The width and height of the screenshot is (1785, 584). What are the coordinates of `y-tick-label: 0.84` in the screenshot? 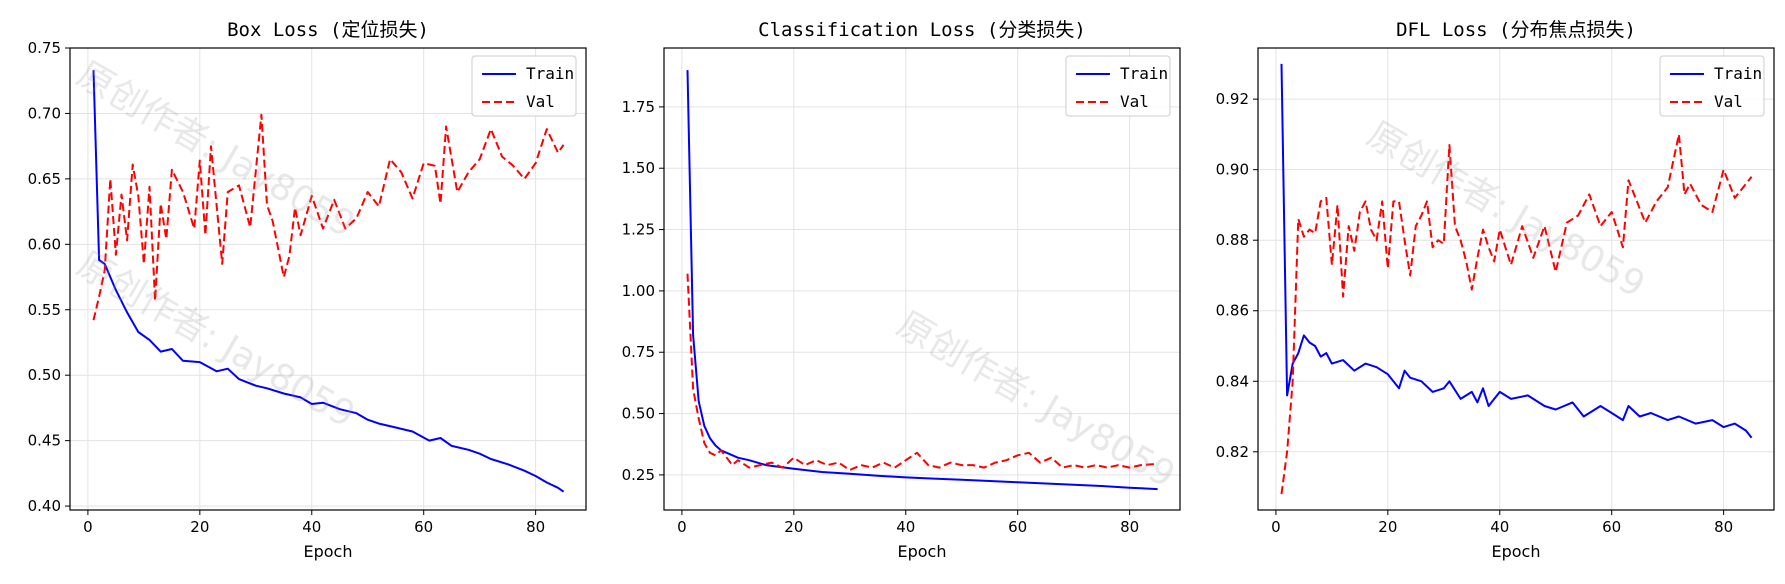 It's located at (1232, 381).